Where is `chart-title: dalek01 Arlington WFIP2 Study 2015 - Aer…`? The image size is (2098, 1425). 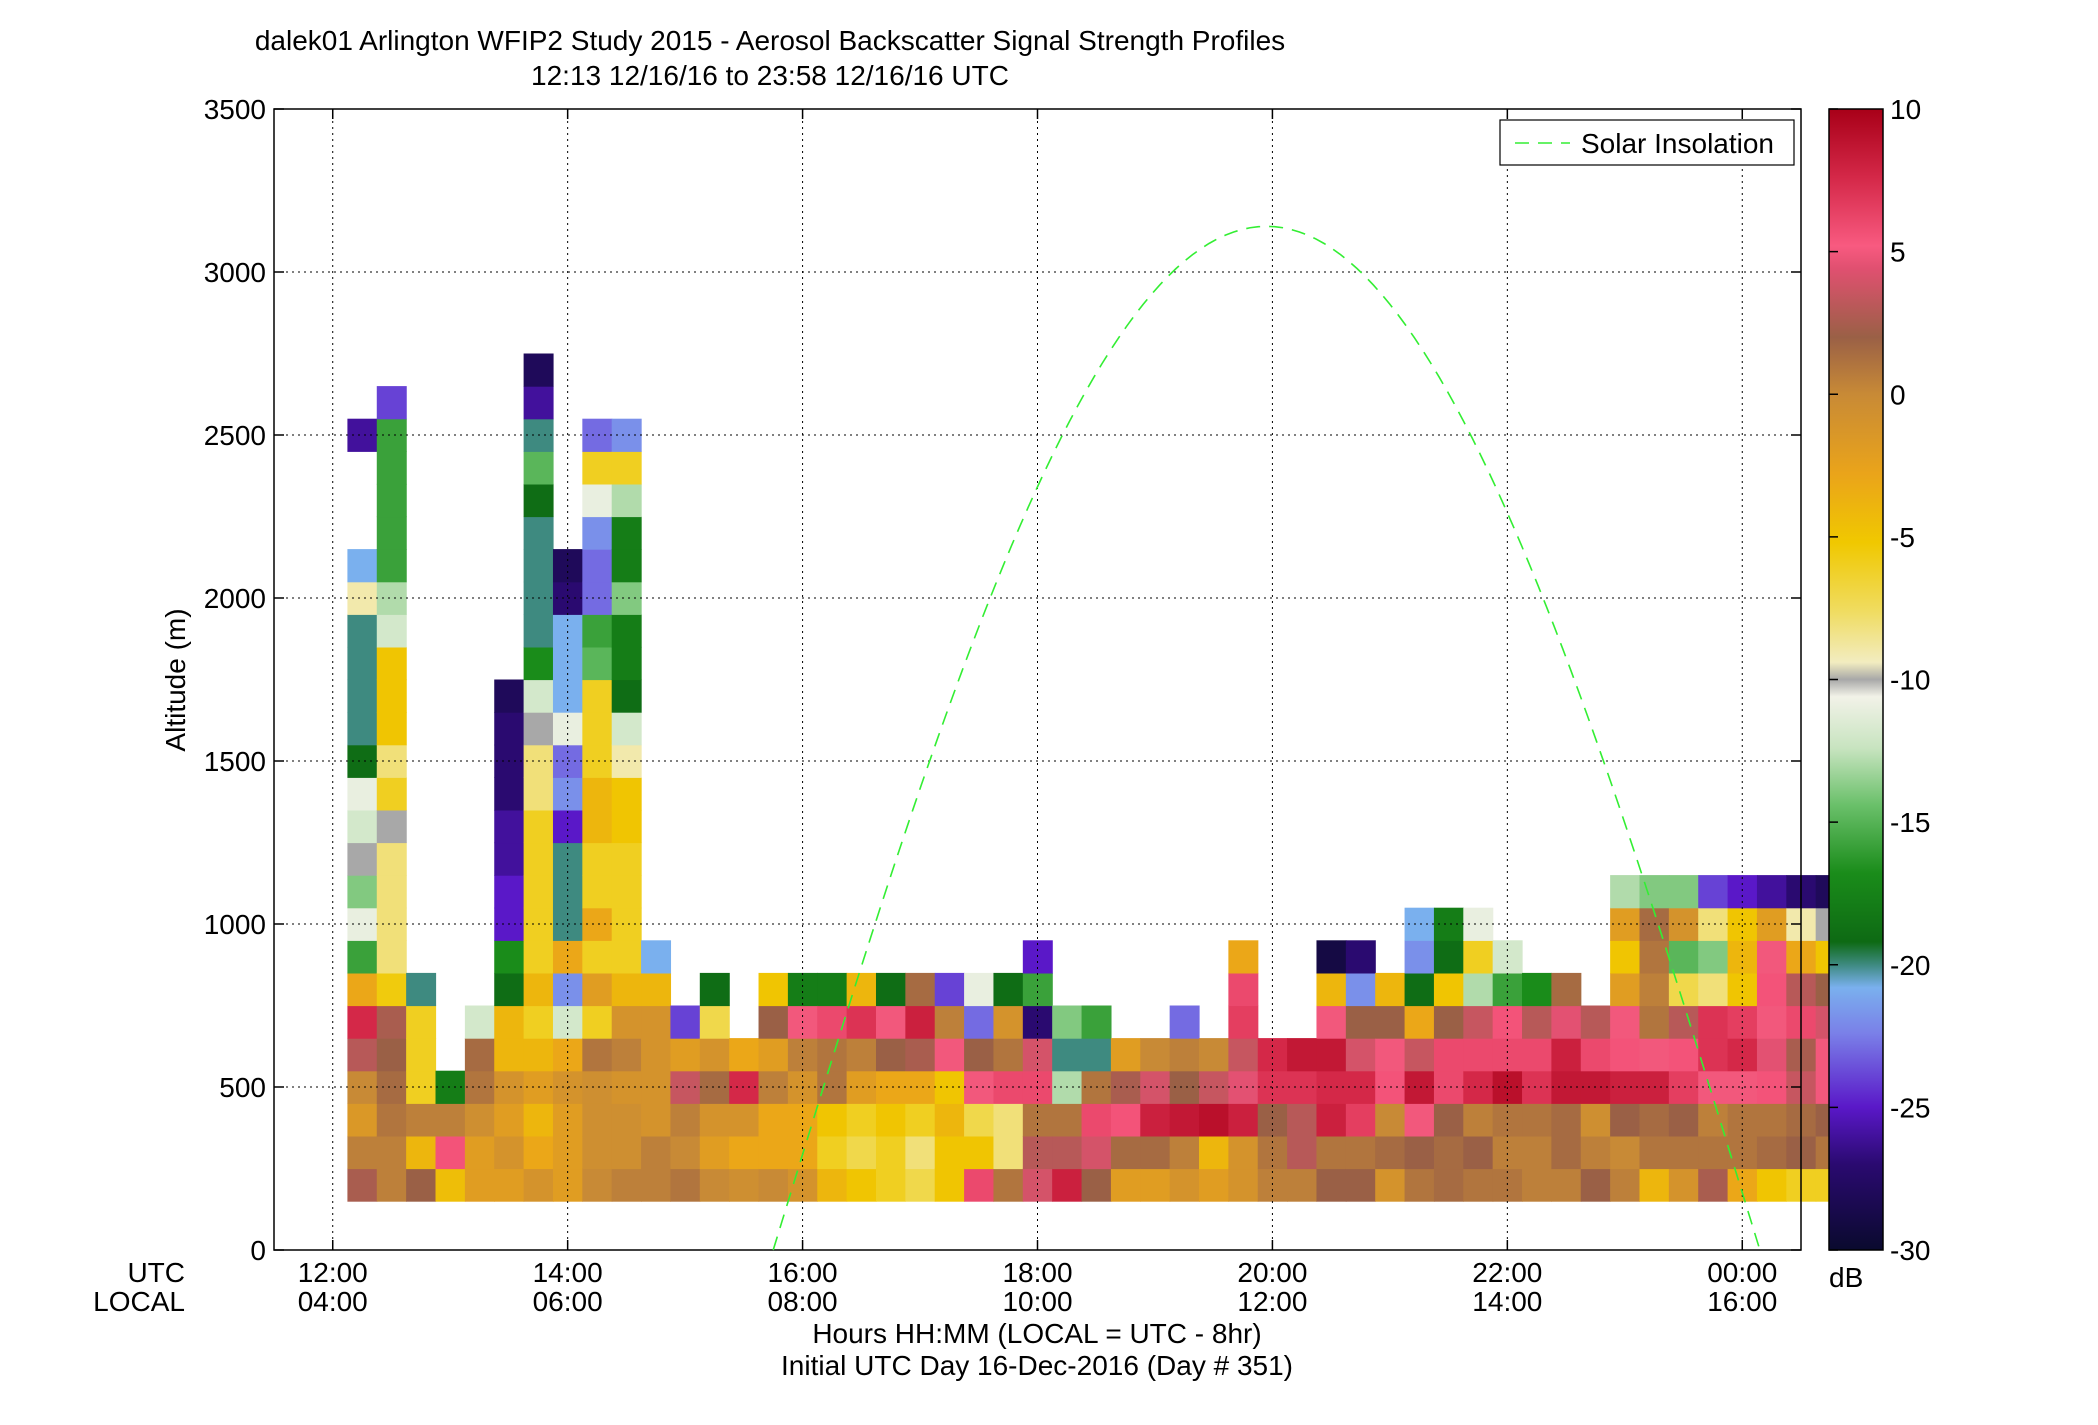
chart-title: dalek01 Arlington WFIP2 Study 2015 - Aer… is located at coordinates (770, 40).